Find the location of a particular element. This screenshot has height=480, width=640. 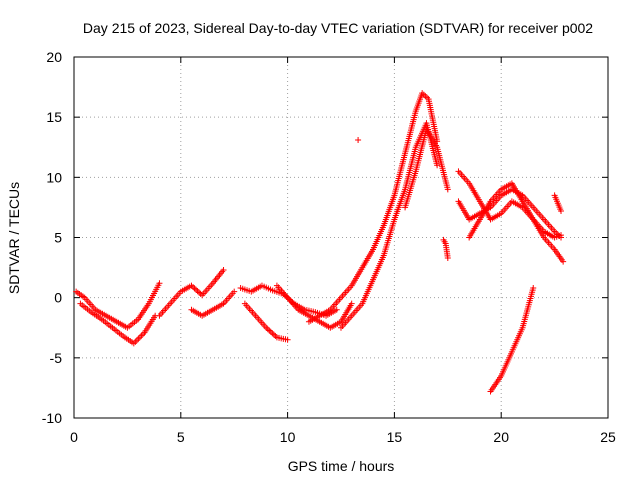

data-point-track-a is located at coordinates (159, 283).